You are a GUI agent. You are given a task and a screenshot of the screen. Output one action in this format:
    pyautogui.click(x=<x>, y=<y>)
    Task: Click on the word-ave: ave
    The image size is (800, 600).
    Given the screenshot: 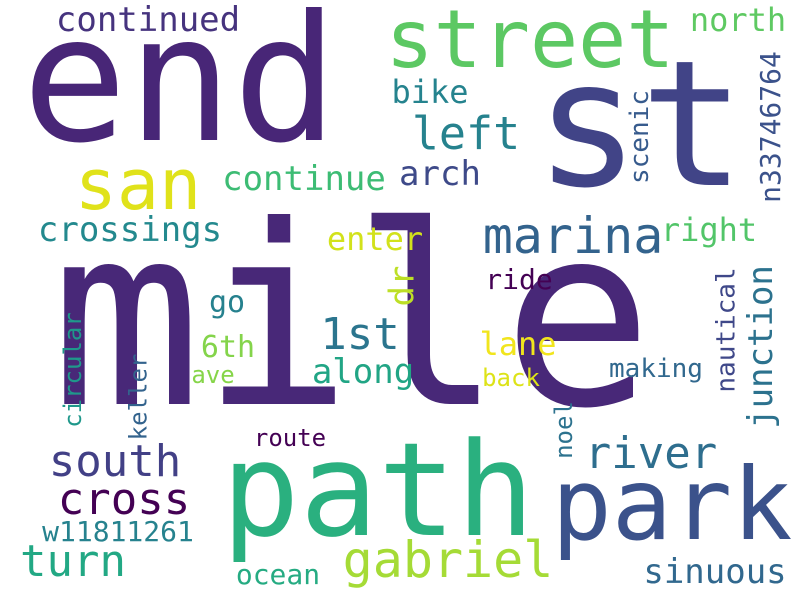 What is the action you would take?
    pyautogui.click(x=213, y=375)
    